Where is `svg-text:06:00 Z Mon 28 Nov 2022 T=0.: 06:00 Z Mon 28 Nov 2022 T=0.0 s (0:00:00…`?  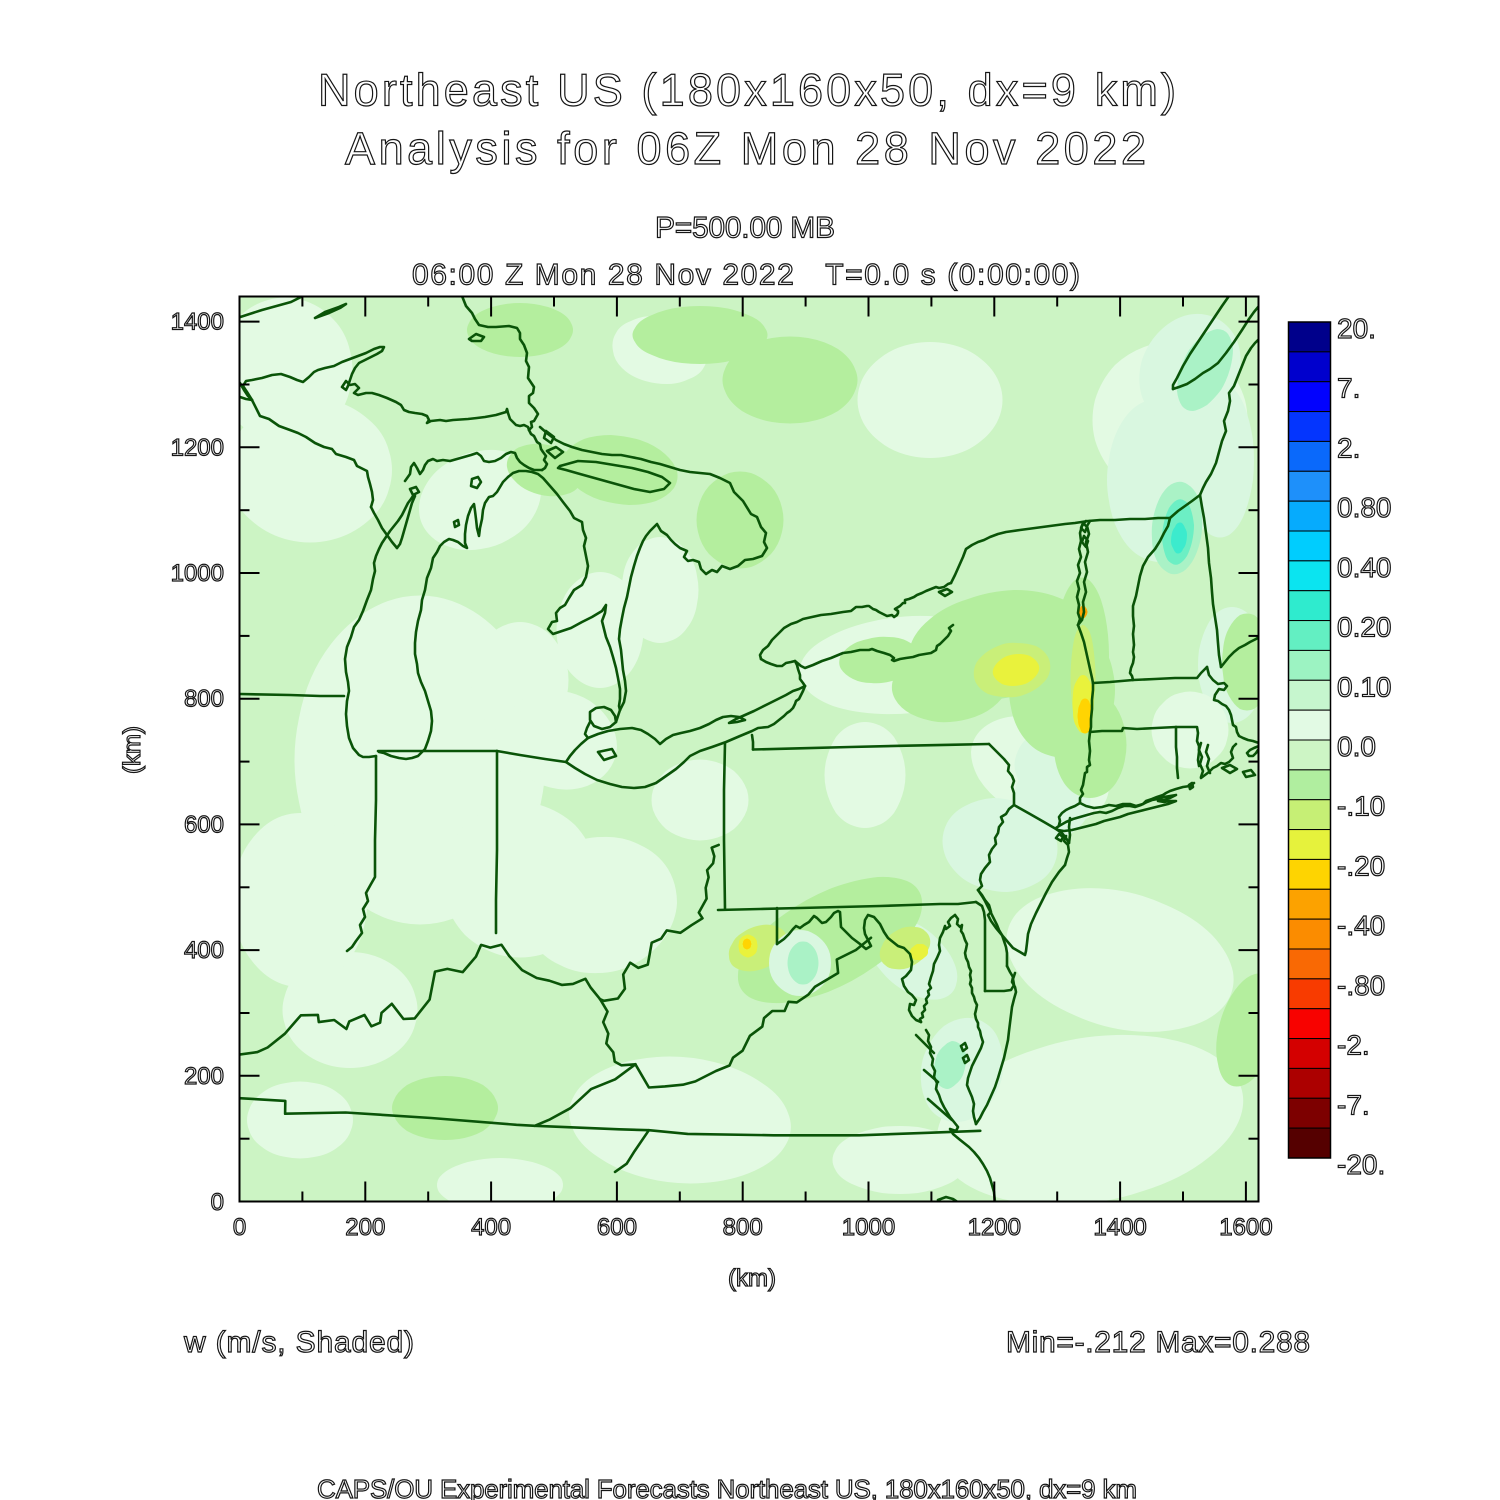 svg-text:06:00 Z Mon 28 Nov 2022 T=0.: 06:00 Z Mon 28 Nov 2022 T=0.0 s (0:00:00… is located at coordinates (746, 275).